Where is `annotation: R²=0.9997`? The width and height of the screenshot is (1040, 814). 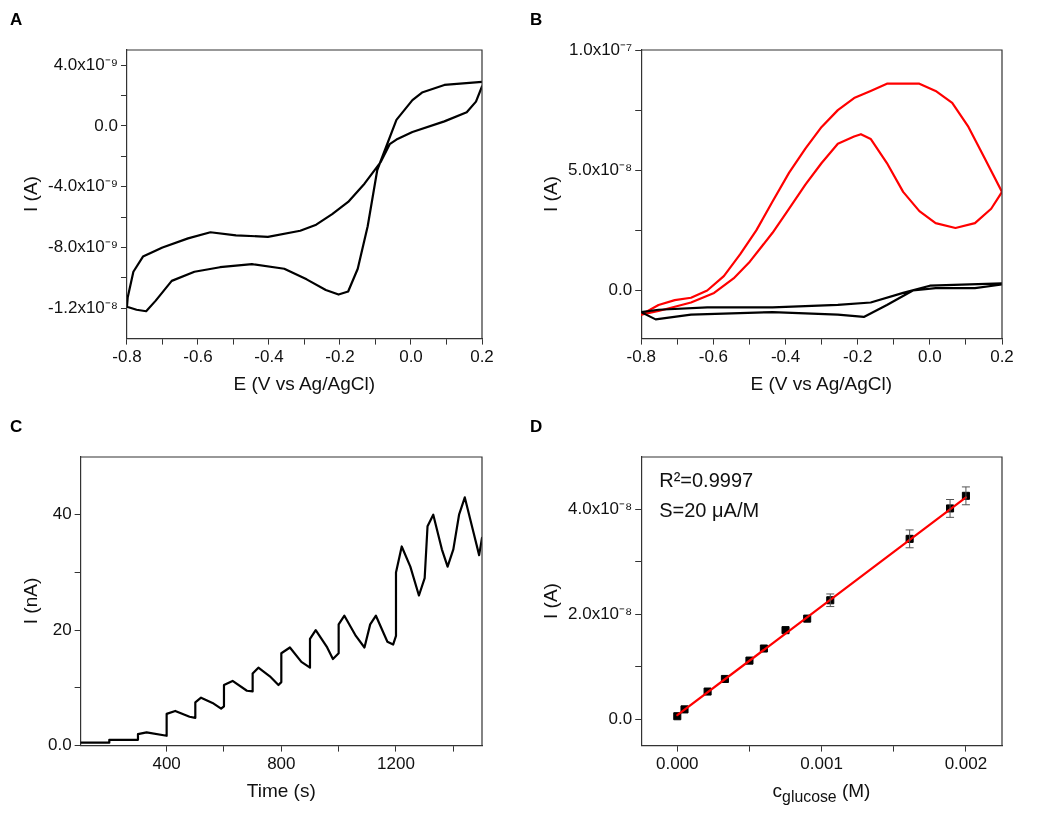
annotation: R²=0.9997 is located at coordinates (706, 480).